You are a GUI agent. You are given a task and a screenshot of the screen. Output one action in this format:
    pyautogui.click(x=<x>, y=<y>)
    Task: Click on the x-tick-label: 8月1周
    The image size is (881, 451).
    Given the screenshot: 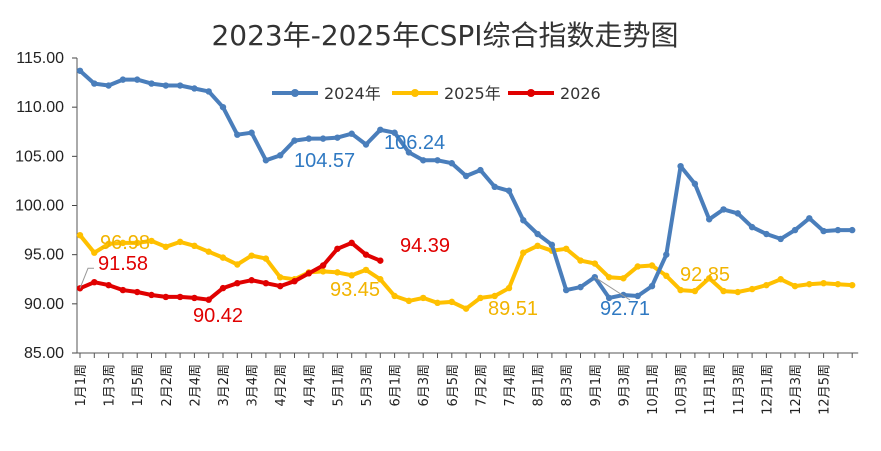 What is the action you would take?
    pyautogui.click(x=539, y=385)
    